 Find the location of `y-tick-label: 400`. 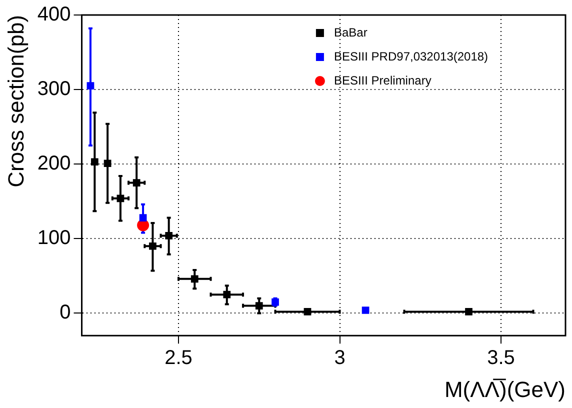

y-tick-label: 400 is located at coordinates (54, 15).